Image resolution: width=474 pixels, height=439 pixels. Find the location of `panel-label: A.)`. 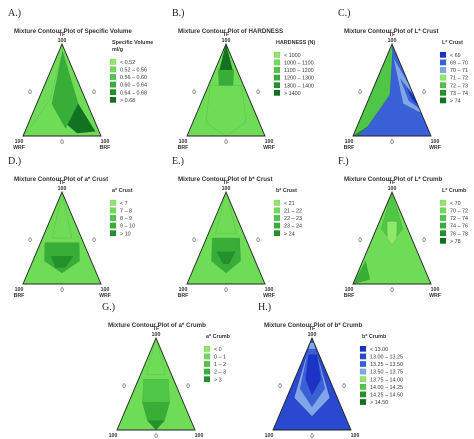

panel-label: A.) is located at coordinates (14, 13).